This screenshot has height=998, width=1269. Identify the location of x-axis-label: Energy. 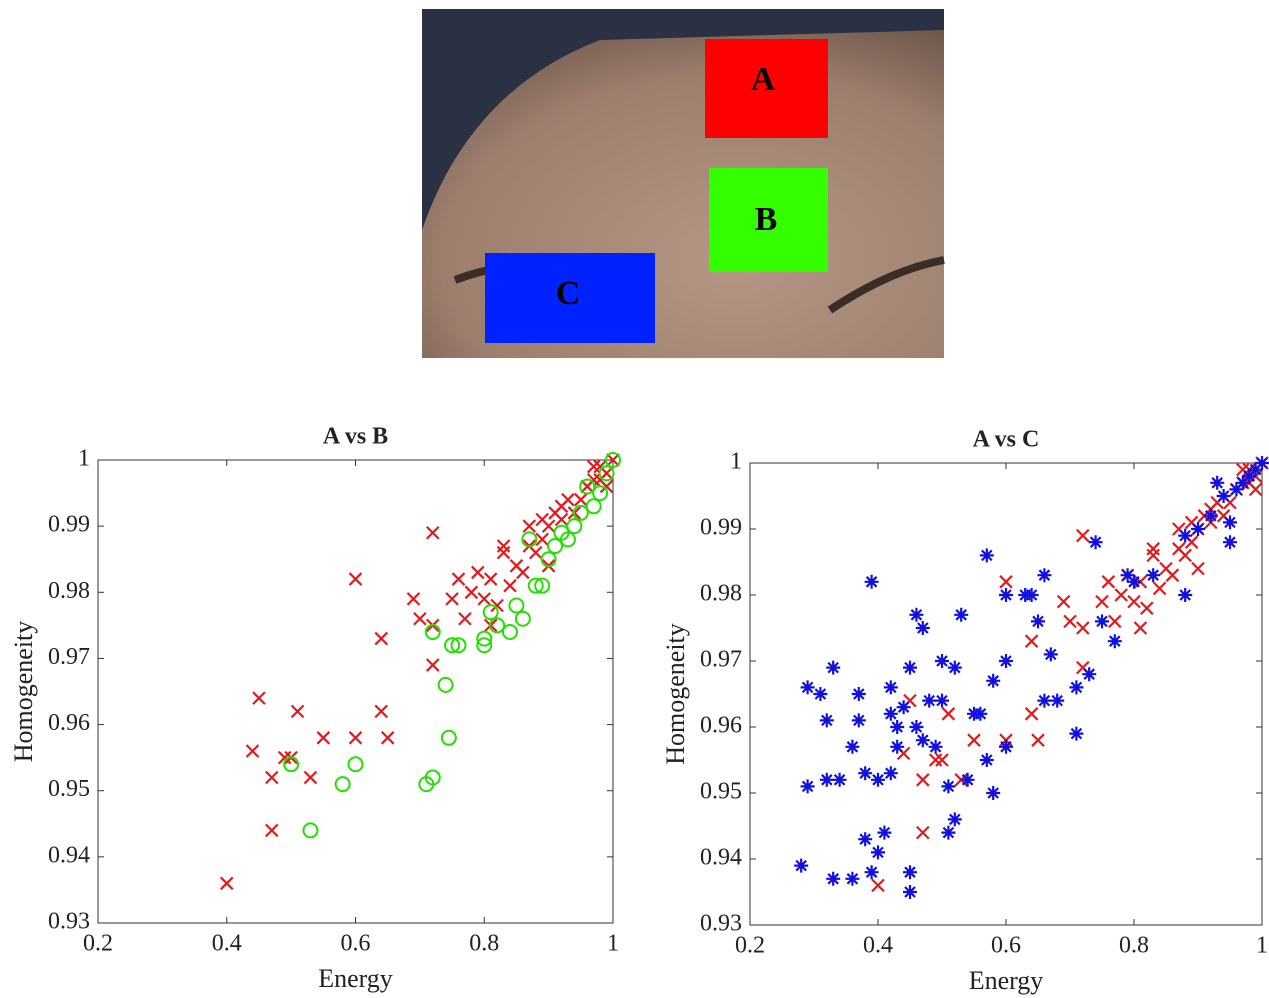
(1006, 980).